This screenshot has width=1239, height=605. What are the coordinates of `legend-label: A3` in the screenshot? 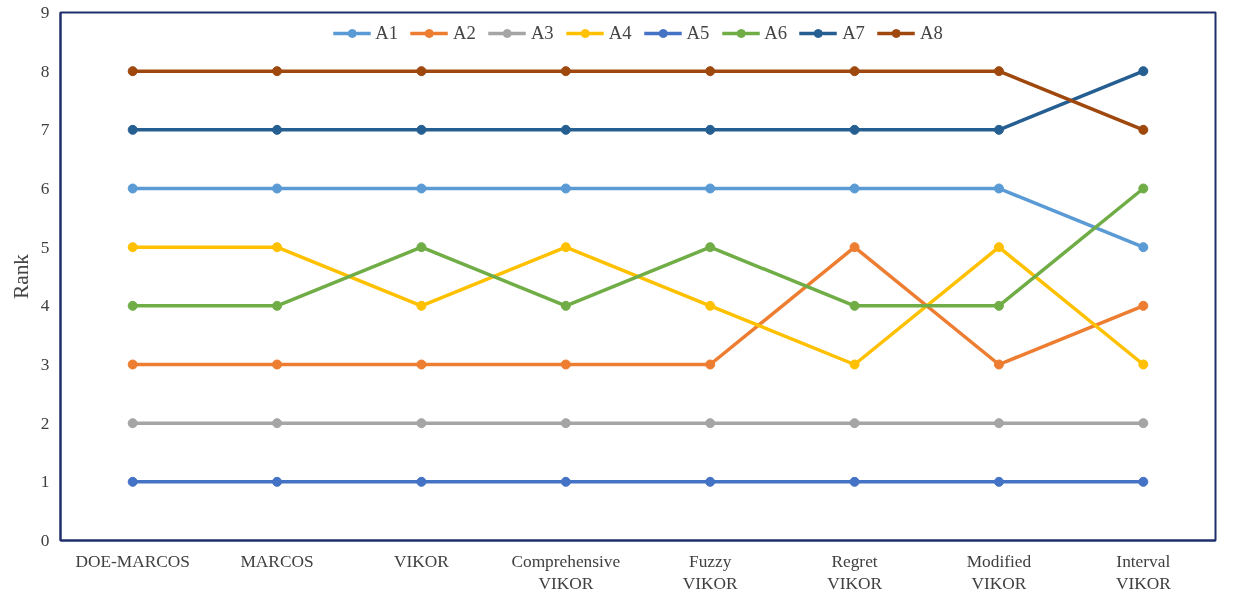 It's located at (542, 33).